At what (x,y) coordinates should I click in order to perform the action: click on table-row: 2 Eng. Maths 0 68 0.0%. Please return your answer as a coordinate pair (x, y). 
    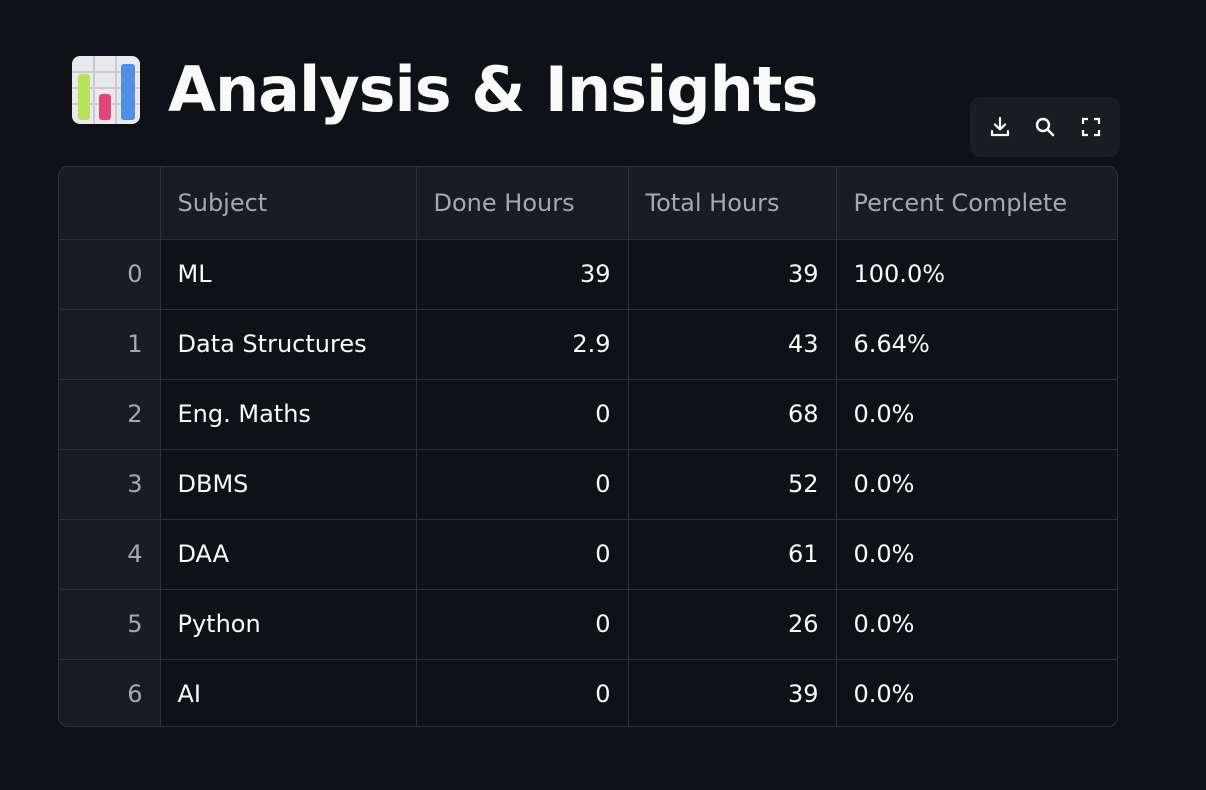
    Looking at the image, I should click on (588, 414).